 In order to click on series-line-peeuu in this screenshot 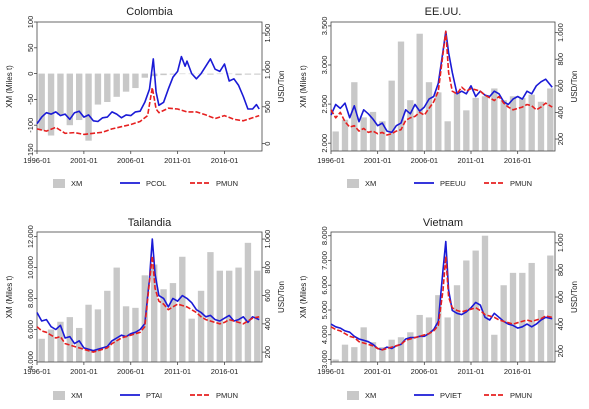, I will do `click(441, 82)`.